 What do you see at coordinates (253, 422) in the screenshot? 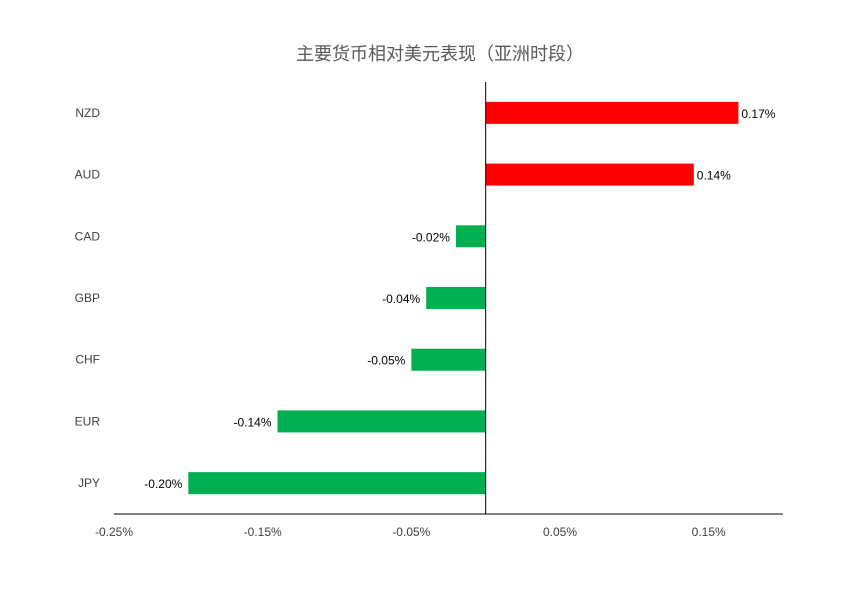
I see `data-label: -0.14%` at bounding box center [253, 422].